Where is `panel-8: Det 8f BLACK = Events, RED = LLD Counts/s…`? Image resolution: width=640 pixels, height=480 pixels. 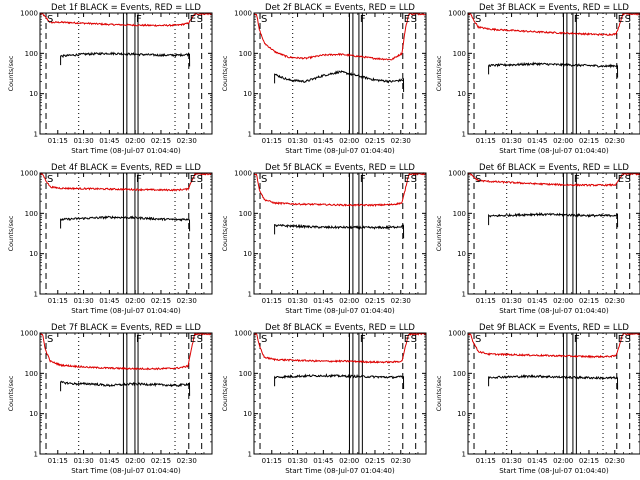
panel-8: Det 8f BLACK = Events, RED = LLD Counts/s… is located at coordinates (324, 399).